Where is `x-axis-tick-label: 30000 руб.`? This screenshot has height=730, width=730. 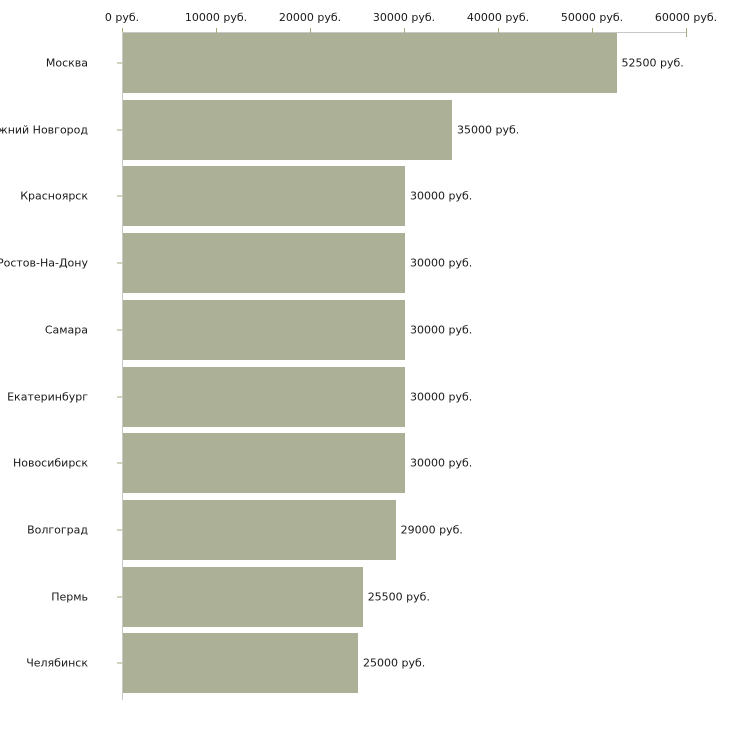
x-axis-tick-label: 30000 руб. is located at coordinates (404, 17).